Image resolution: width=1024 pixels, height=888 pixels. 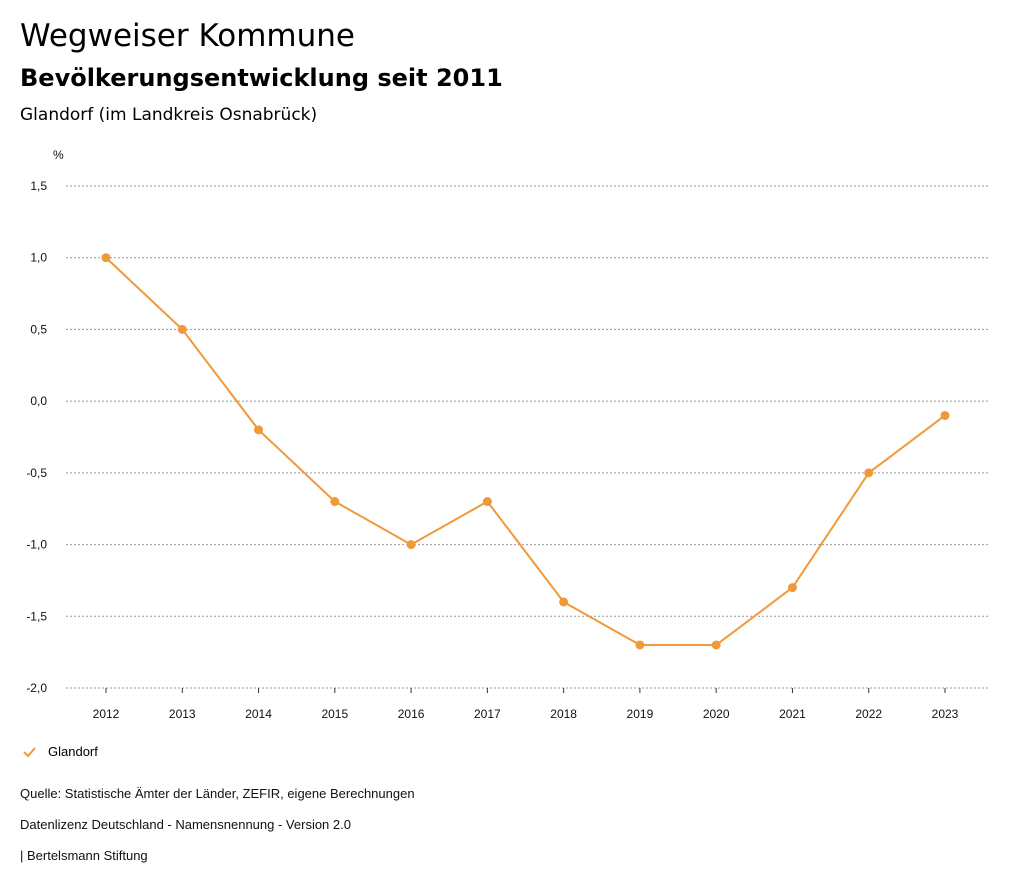 What do you see at coordinates (84, 855) in the screenshot?
I see `publisher-note: | Bertelsmann Stiftung` at bounding box center [84, 855].